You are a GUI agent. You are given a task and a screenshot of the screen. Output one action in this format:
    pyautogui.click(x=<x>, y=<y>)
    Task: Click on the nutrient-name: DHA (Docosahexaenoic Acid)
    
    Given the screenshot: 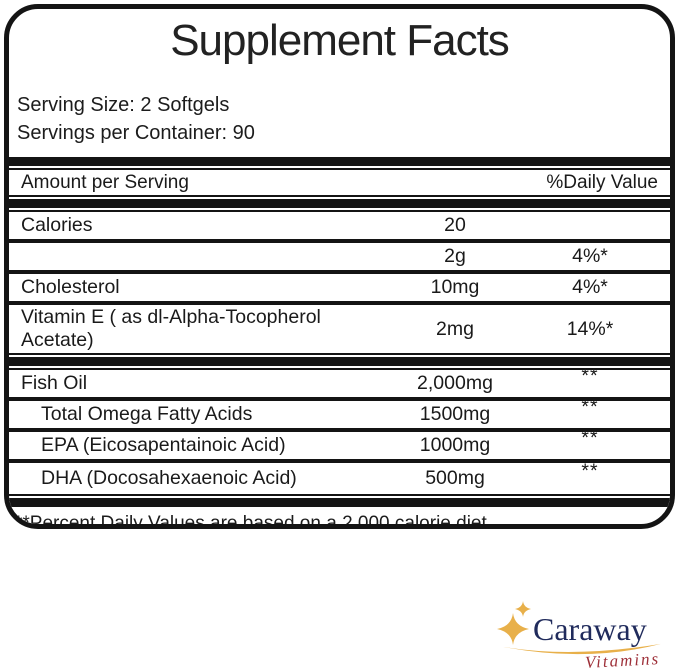 What is the action you would take?
    pyautogui.click(x=169, y=478)
    